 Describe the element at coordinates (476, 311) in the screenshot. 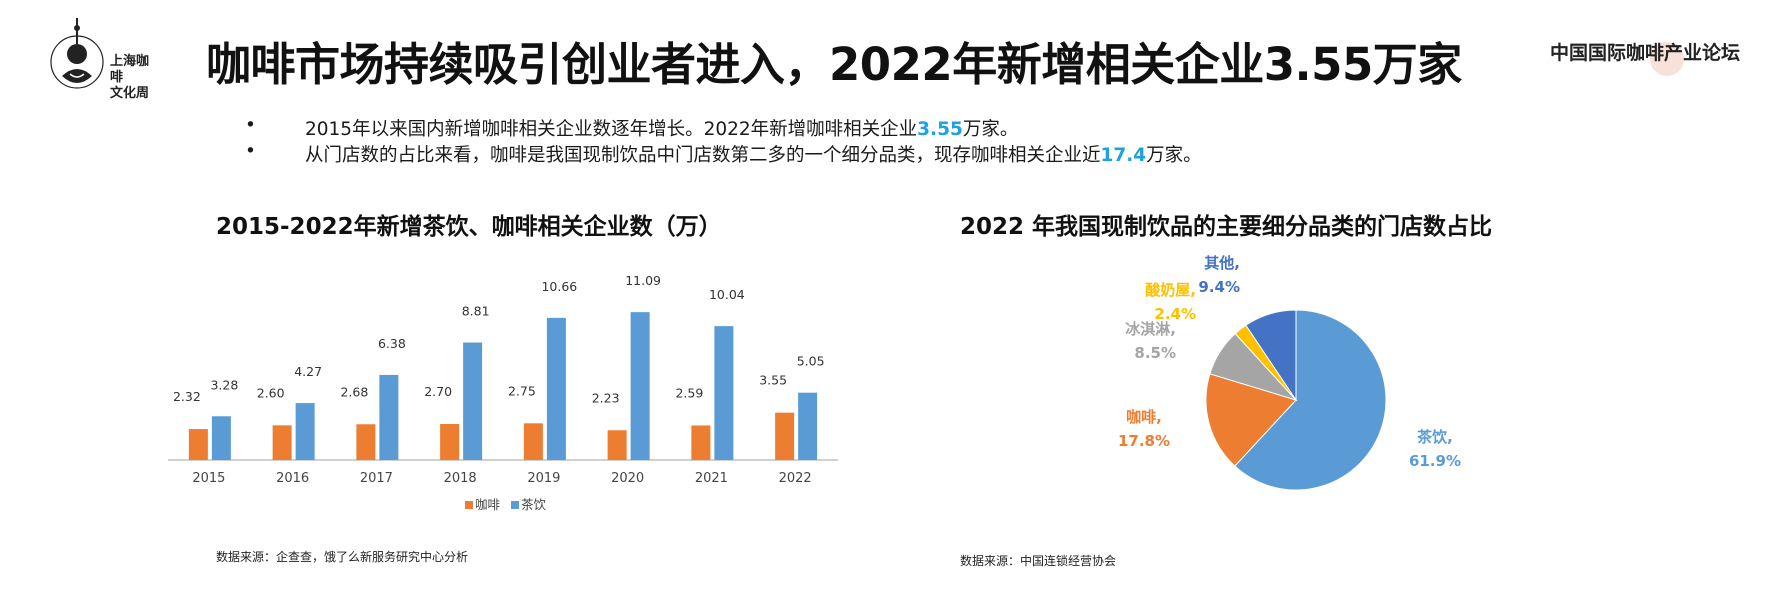

I see `bar-value-label: 8.81` at that location.